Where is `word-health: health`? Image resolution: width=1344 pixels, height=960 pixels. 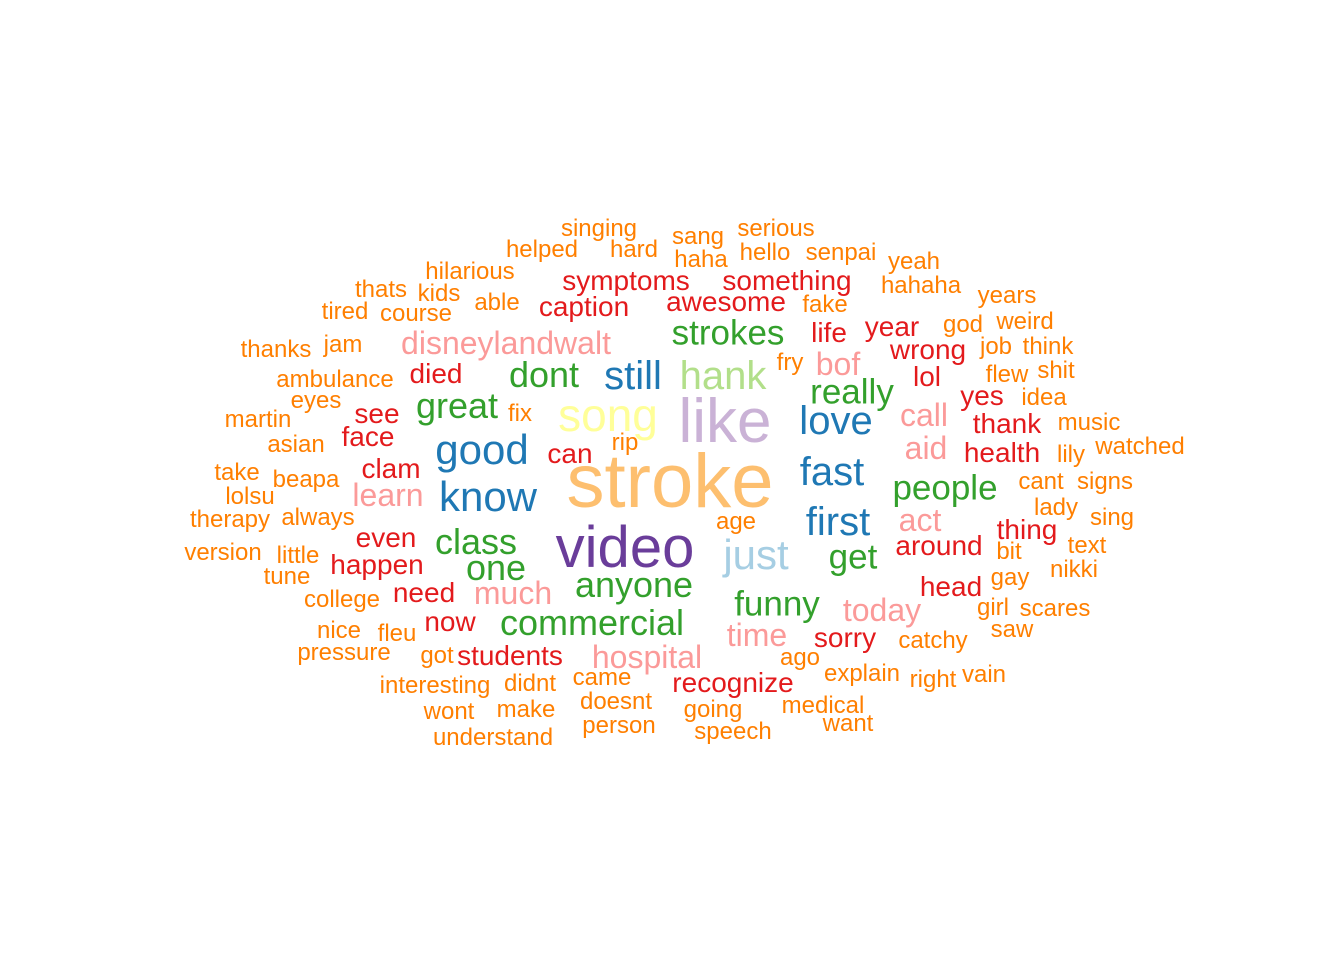
word-health: health is located at coordinates (1002, 452).